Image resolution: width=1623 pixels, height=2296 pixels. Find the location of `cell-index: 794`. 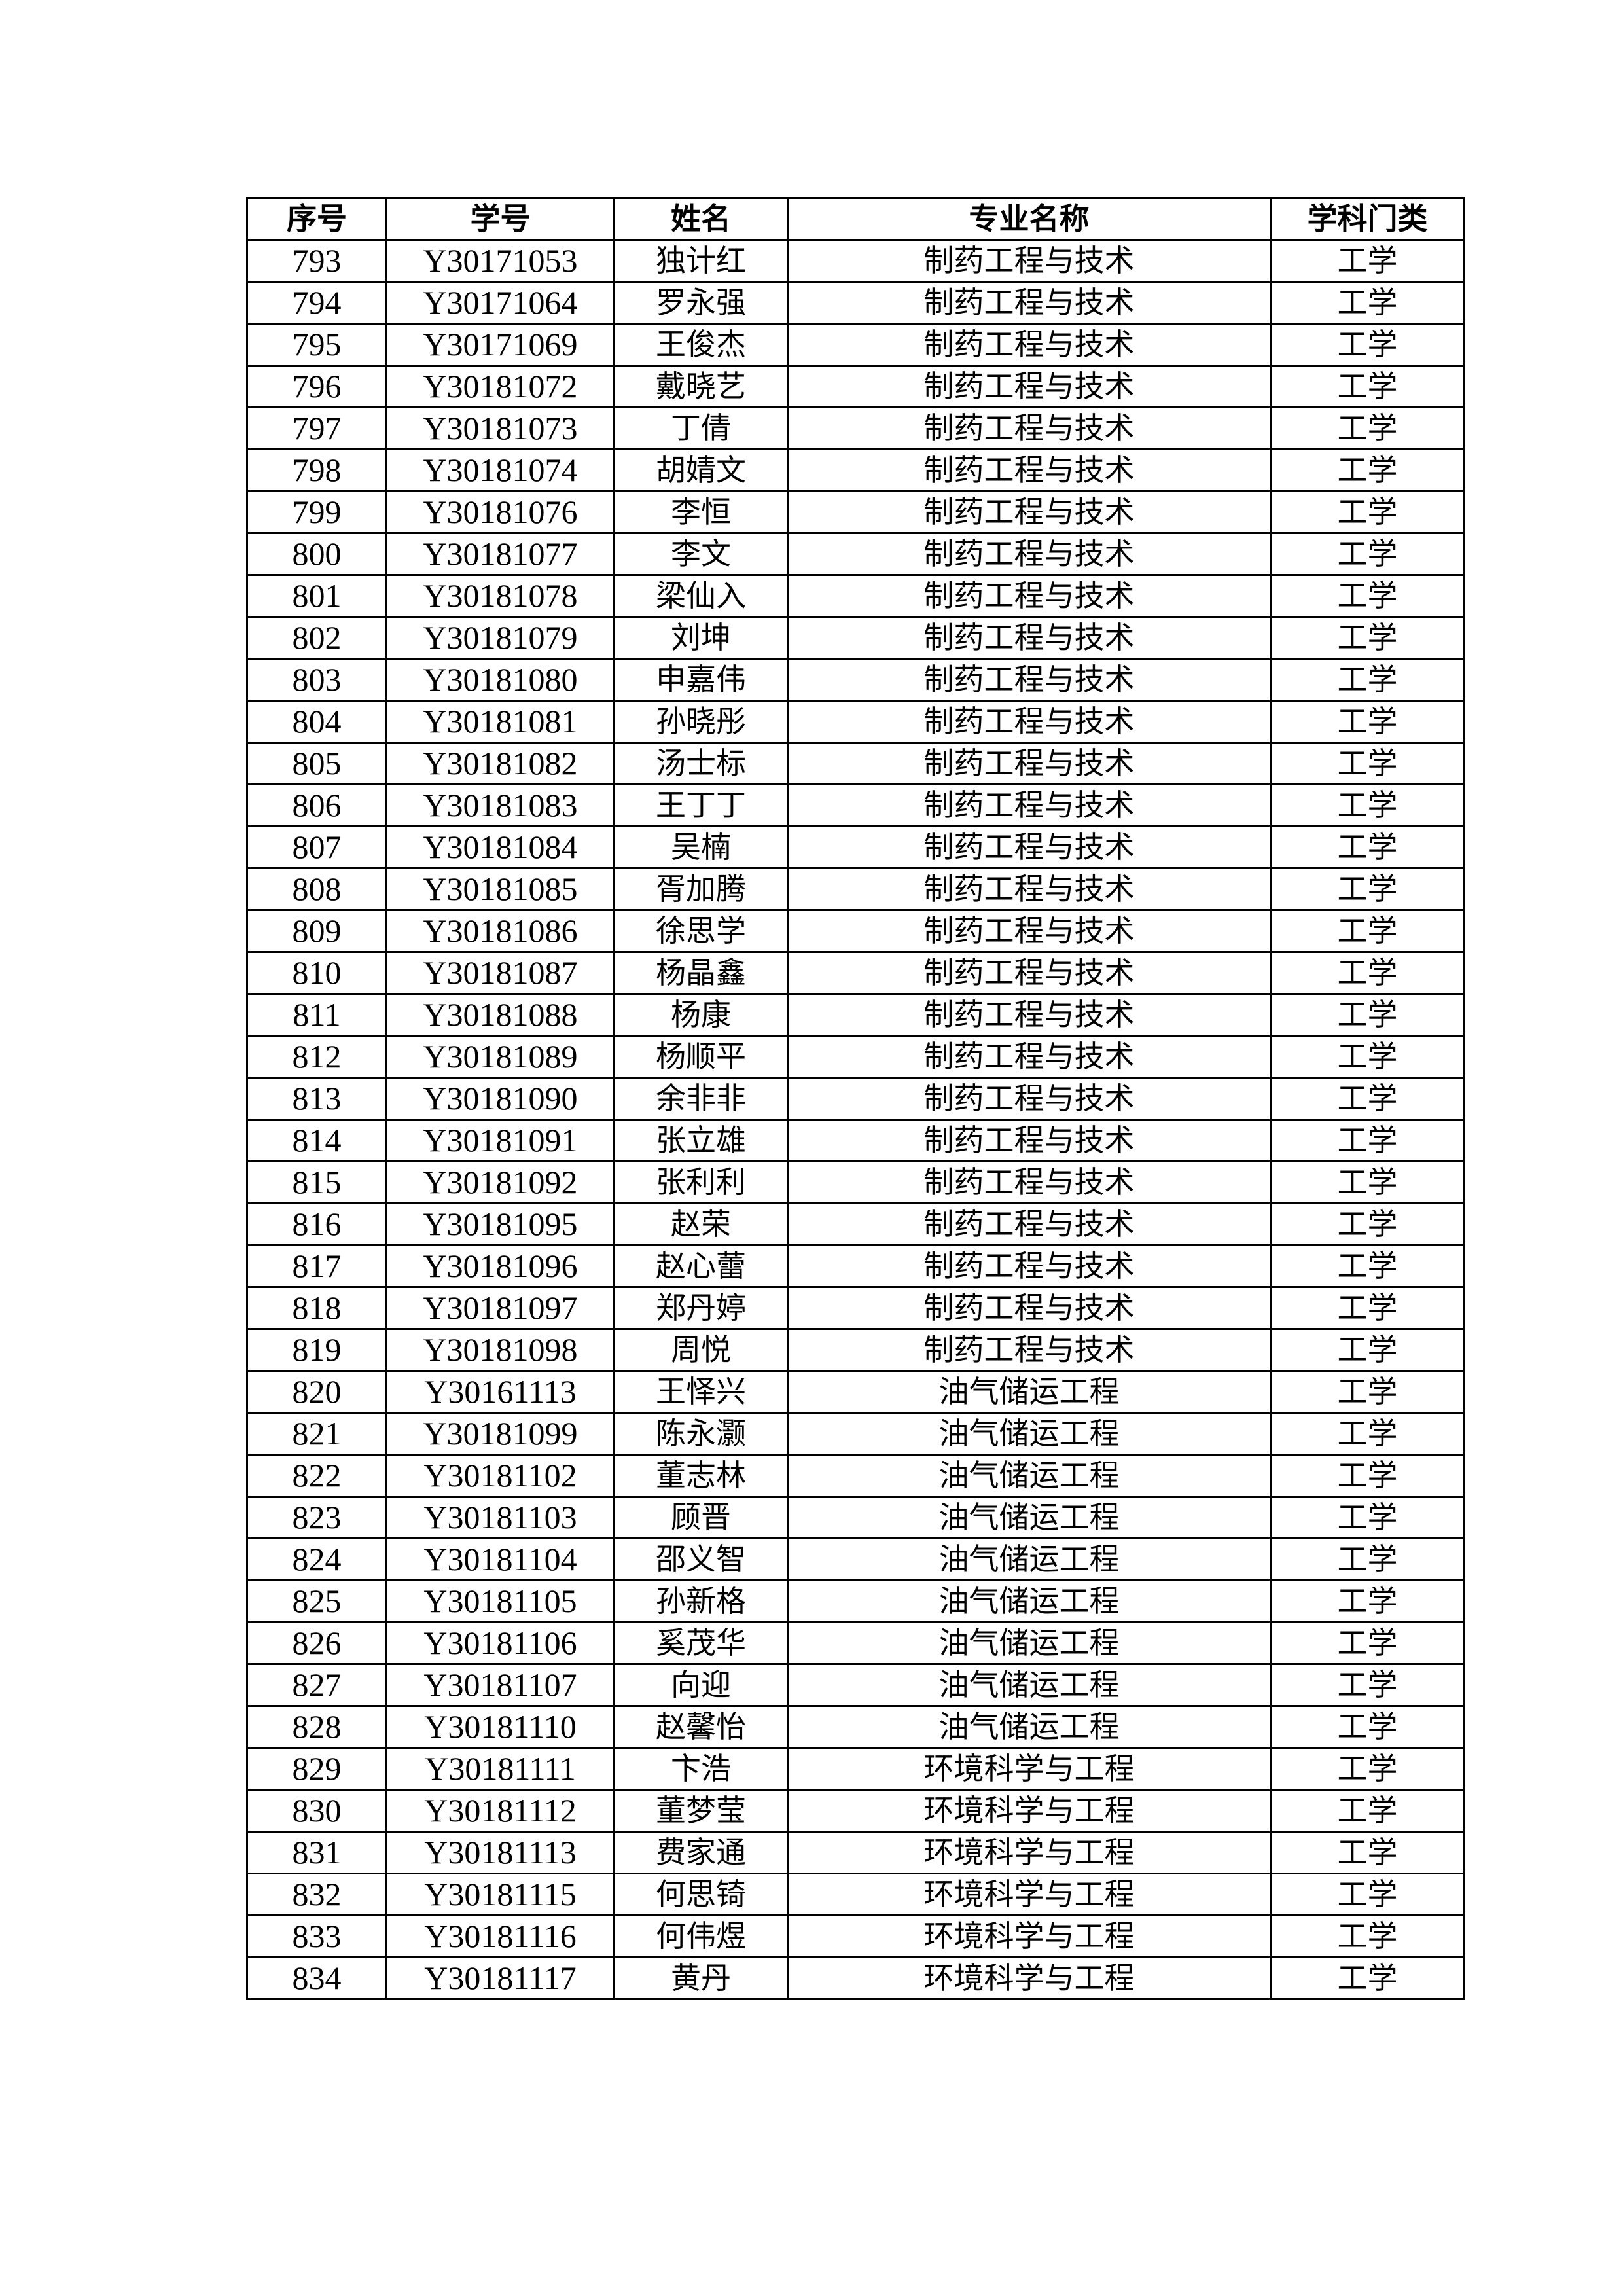

cell-index: 794 is located at coordinates (316, 303).